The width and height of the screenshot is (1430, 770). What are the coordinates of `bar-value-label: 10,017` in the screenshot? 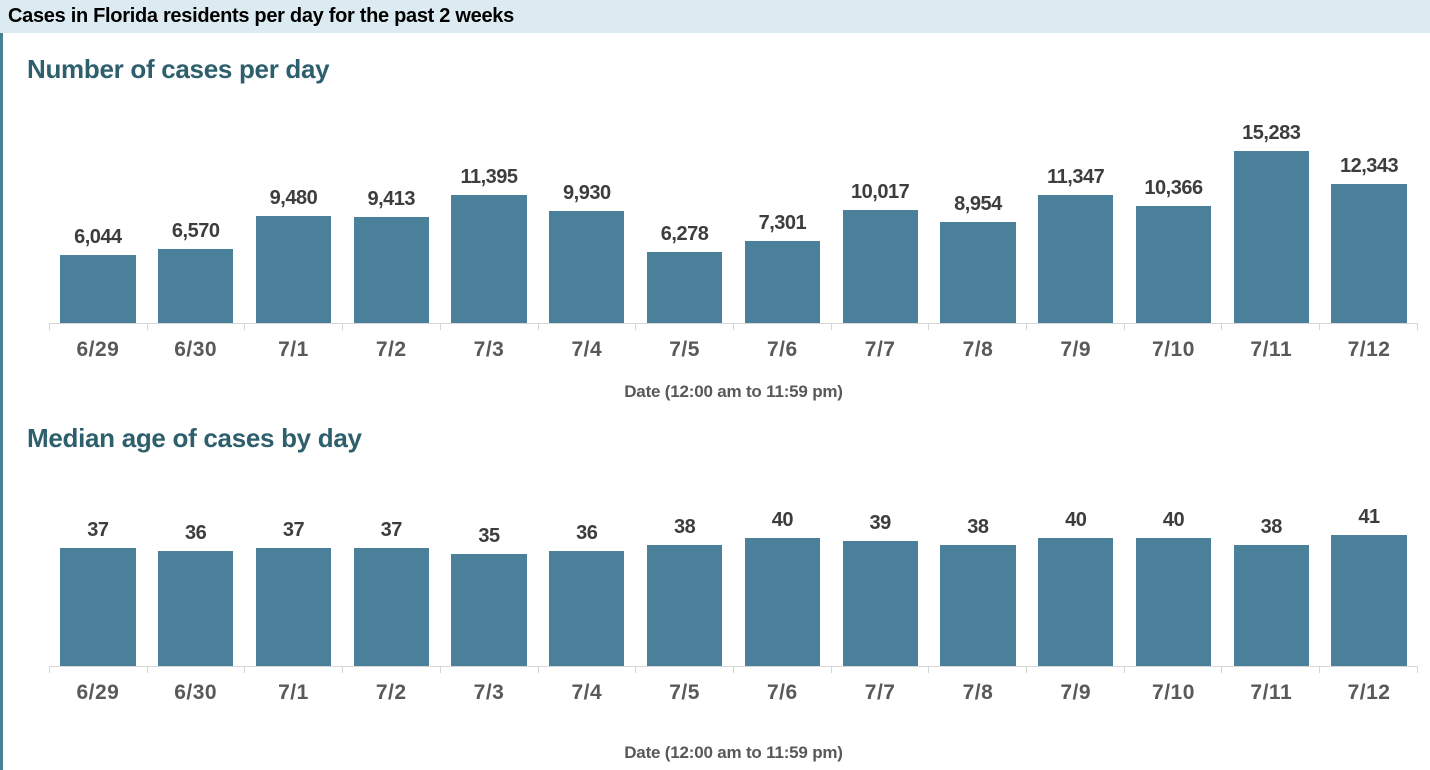 It's located at (880, 192).